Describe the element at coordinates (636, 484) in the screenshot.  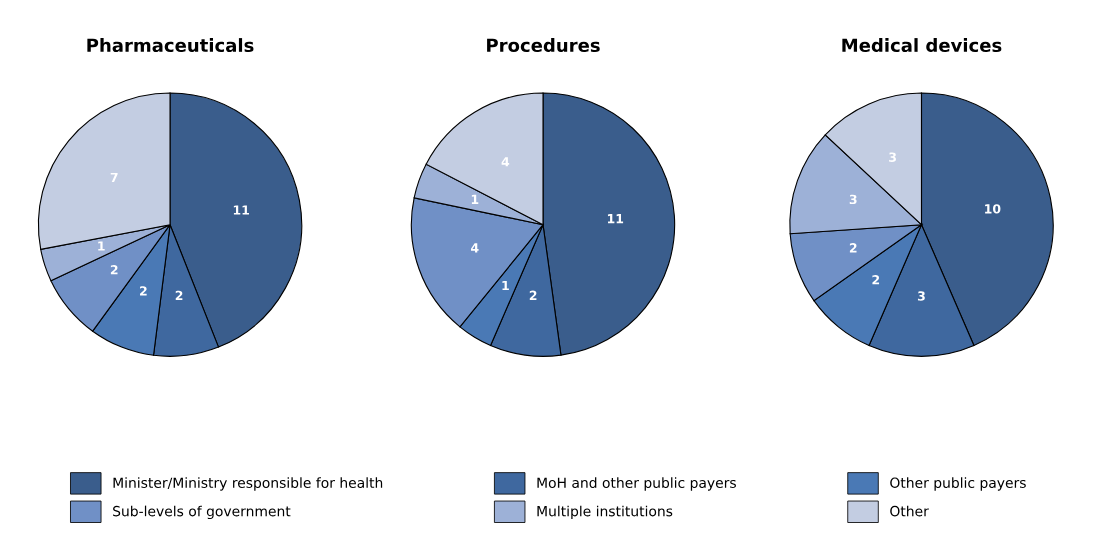
I see `legend-label: MoH and other public payers` at that location.